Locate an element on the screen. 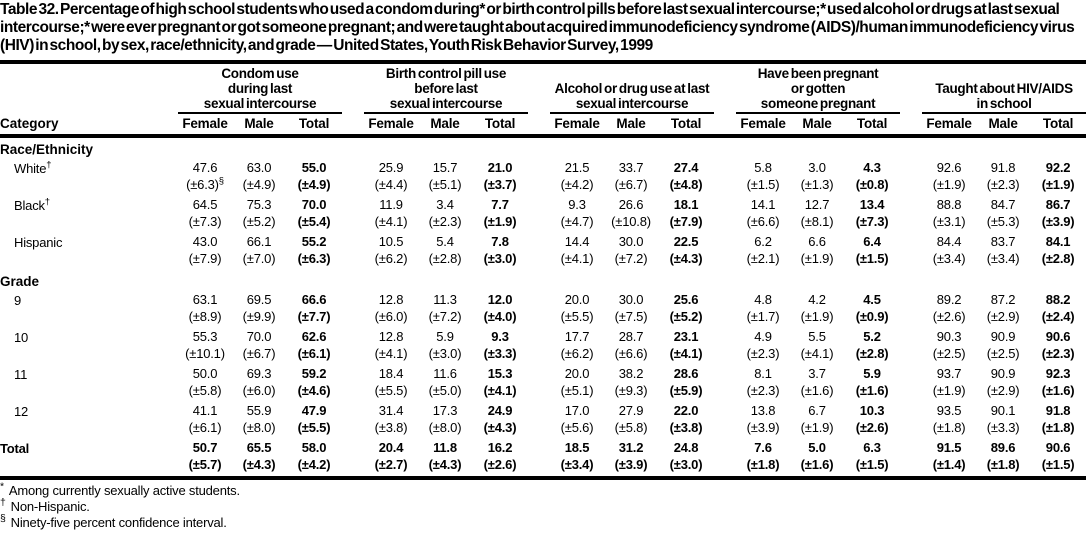  ci-cell: (±1.3) is located at coordinates (817, 184).